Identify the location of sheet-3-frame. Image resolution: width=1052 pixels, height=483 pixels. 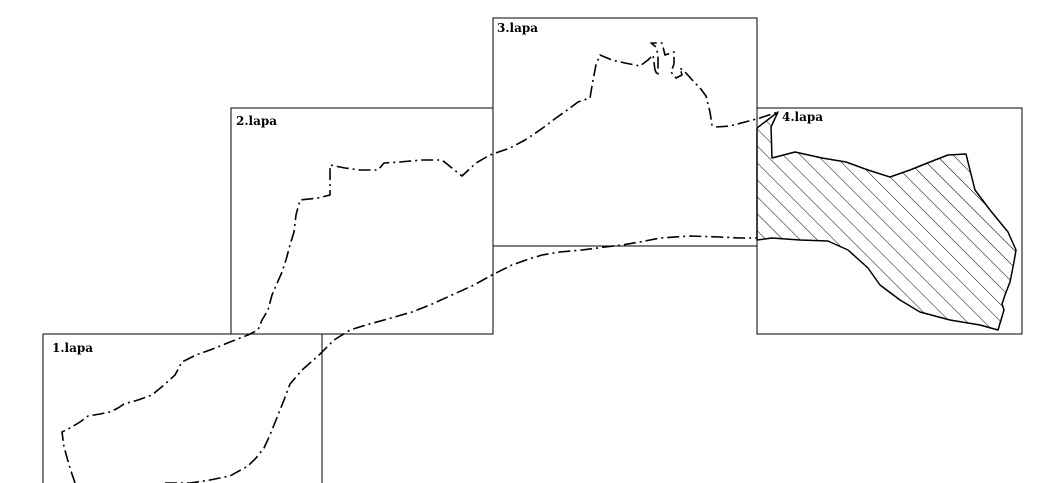
(625, 132).